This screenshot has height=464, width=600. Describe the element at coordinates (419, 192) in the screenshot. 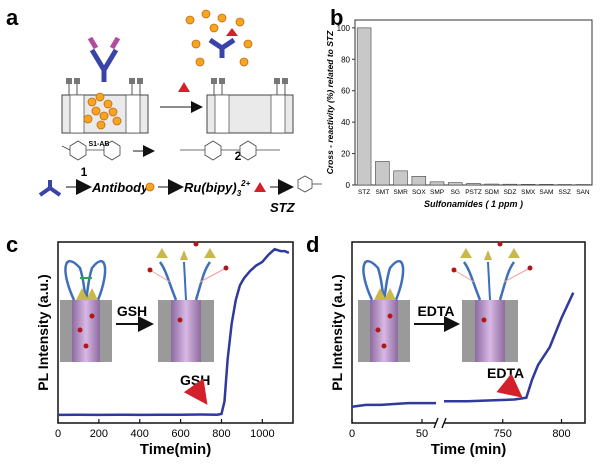

I see `chart-b-category-label: SOX` at that location.